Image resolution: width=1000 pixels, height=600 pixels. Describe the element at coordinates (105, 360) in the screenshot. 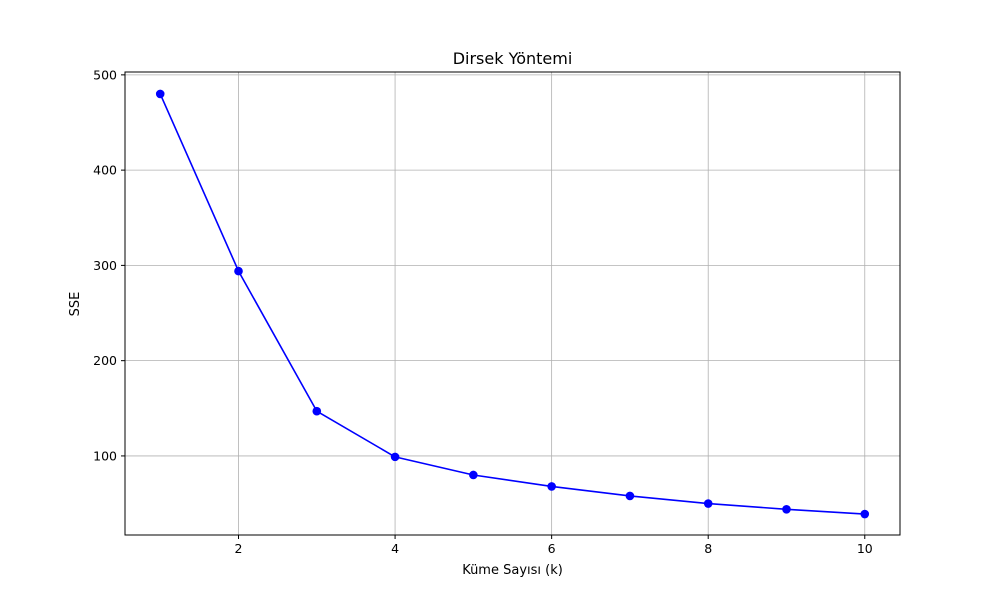

I see `y-tick-label: 200` at that location.